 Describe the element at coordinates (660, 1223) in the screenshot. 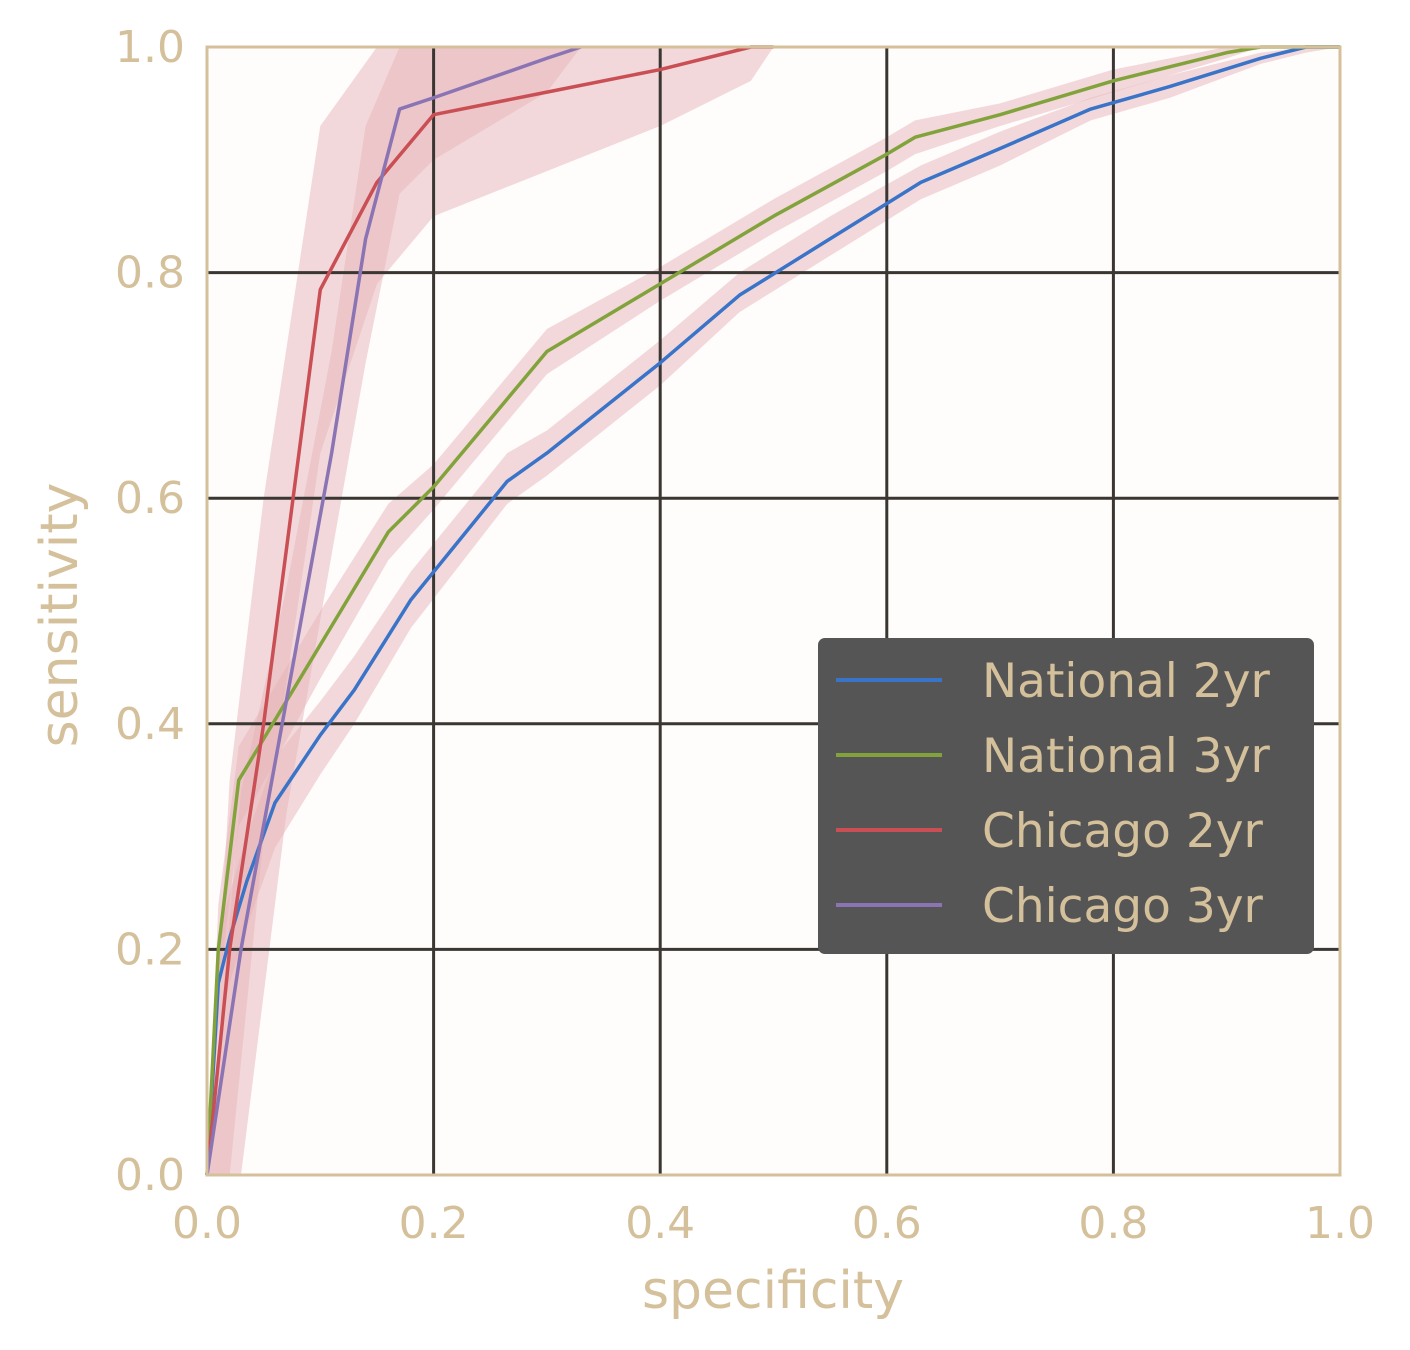

I see `x-tick-label: 0.4` at that location.